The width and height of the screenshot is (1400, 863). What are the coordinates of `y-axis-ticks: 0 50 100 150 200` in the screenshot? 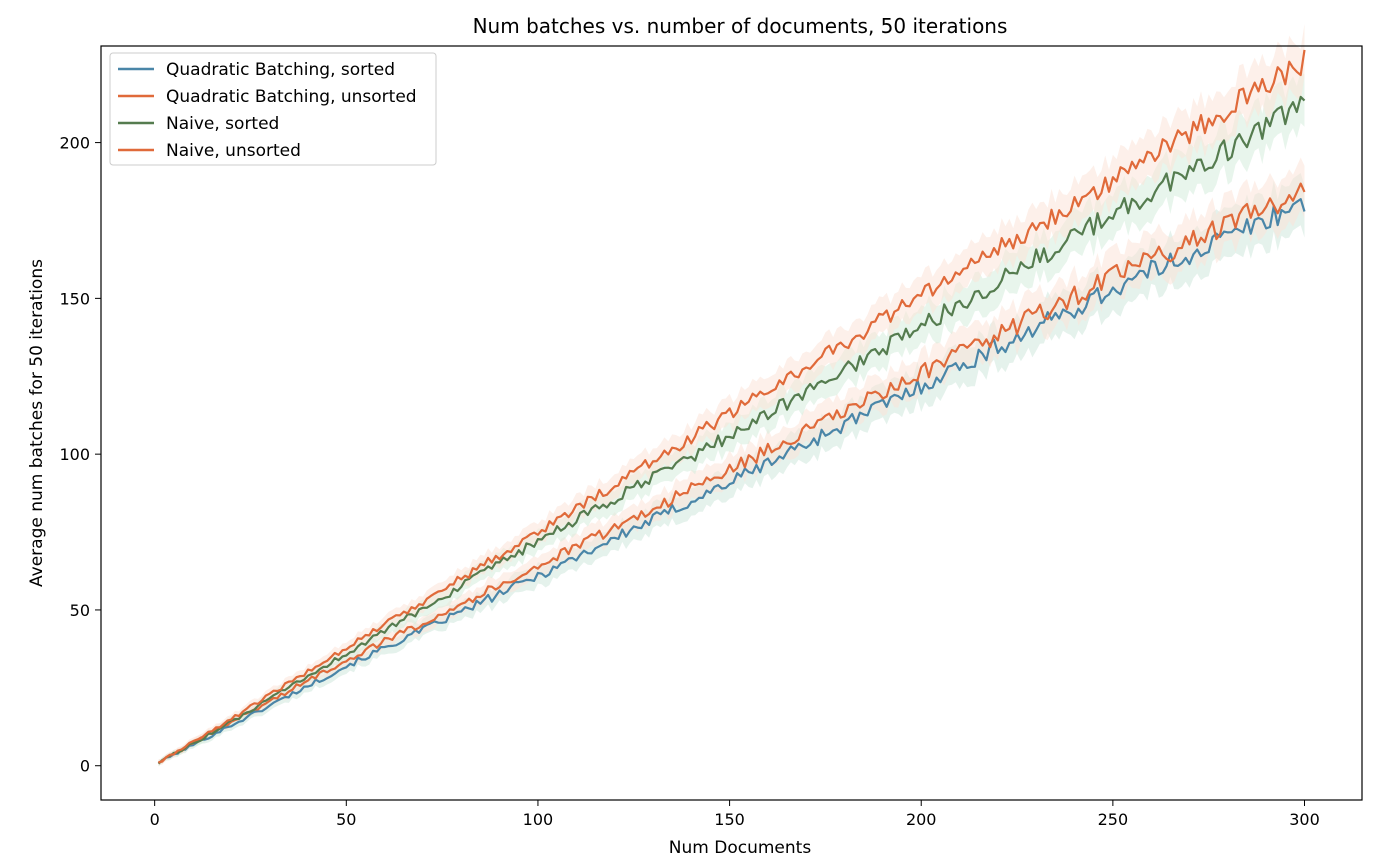 It's located at (80, 455).